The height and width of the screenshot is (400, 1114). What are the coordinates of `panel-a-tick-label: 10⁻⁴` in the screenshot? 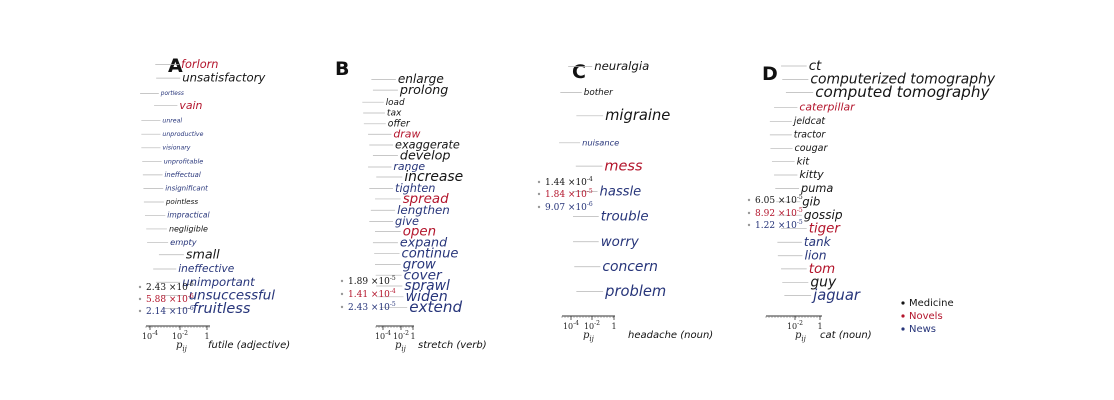 It's located at (150, 335).